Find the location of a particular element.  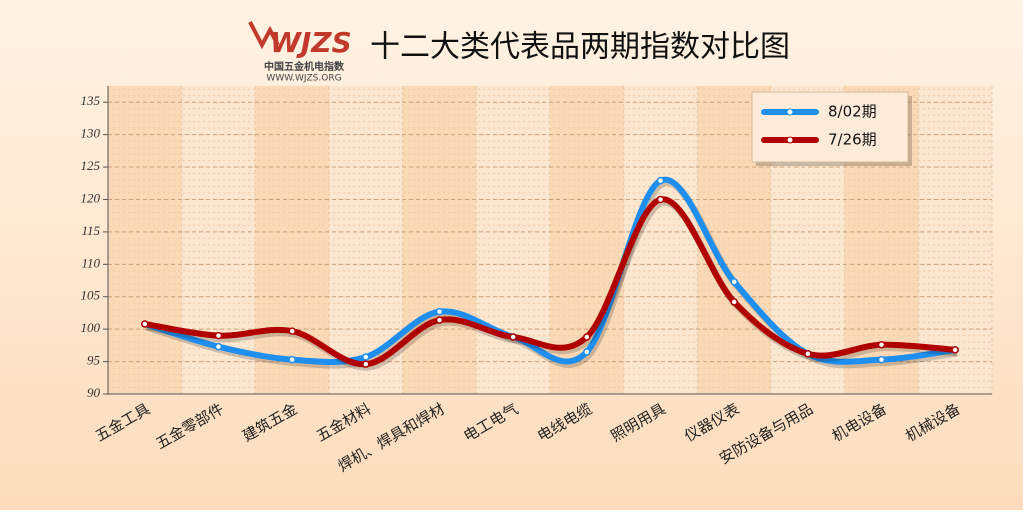

logo-arrow is located at coordinates (264, 35).